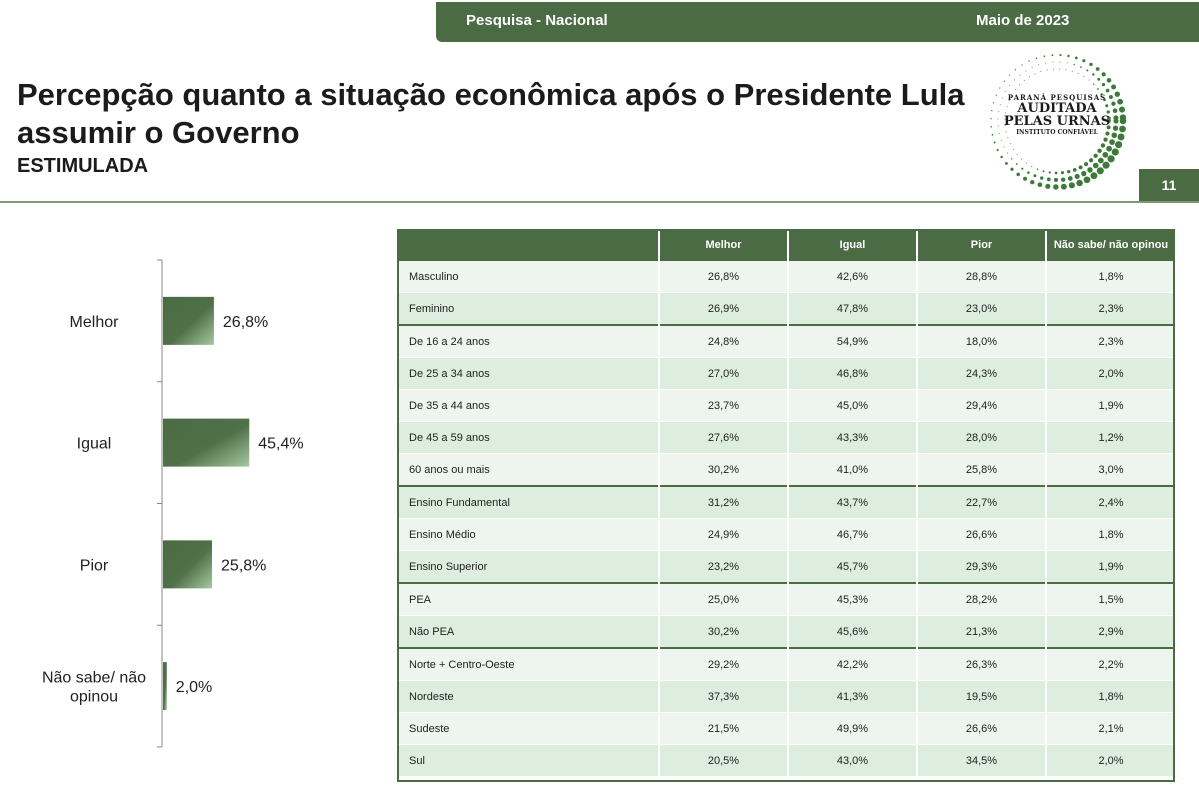 The width and height of the screenshot is (1199, 791). I want to click on table-cell: 26,6%, so click(981, 534).